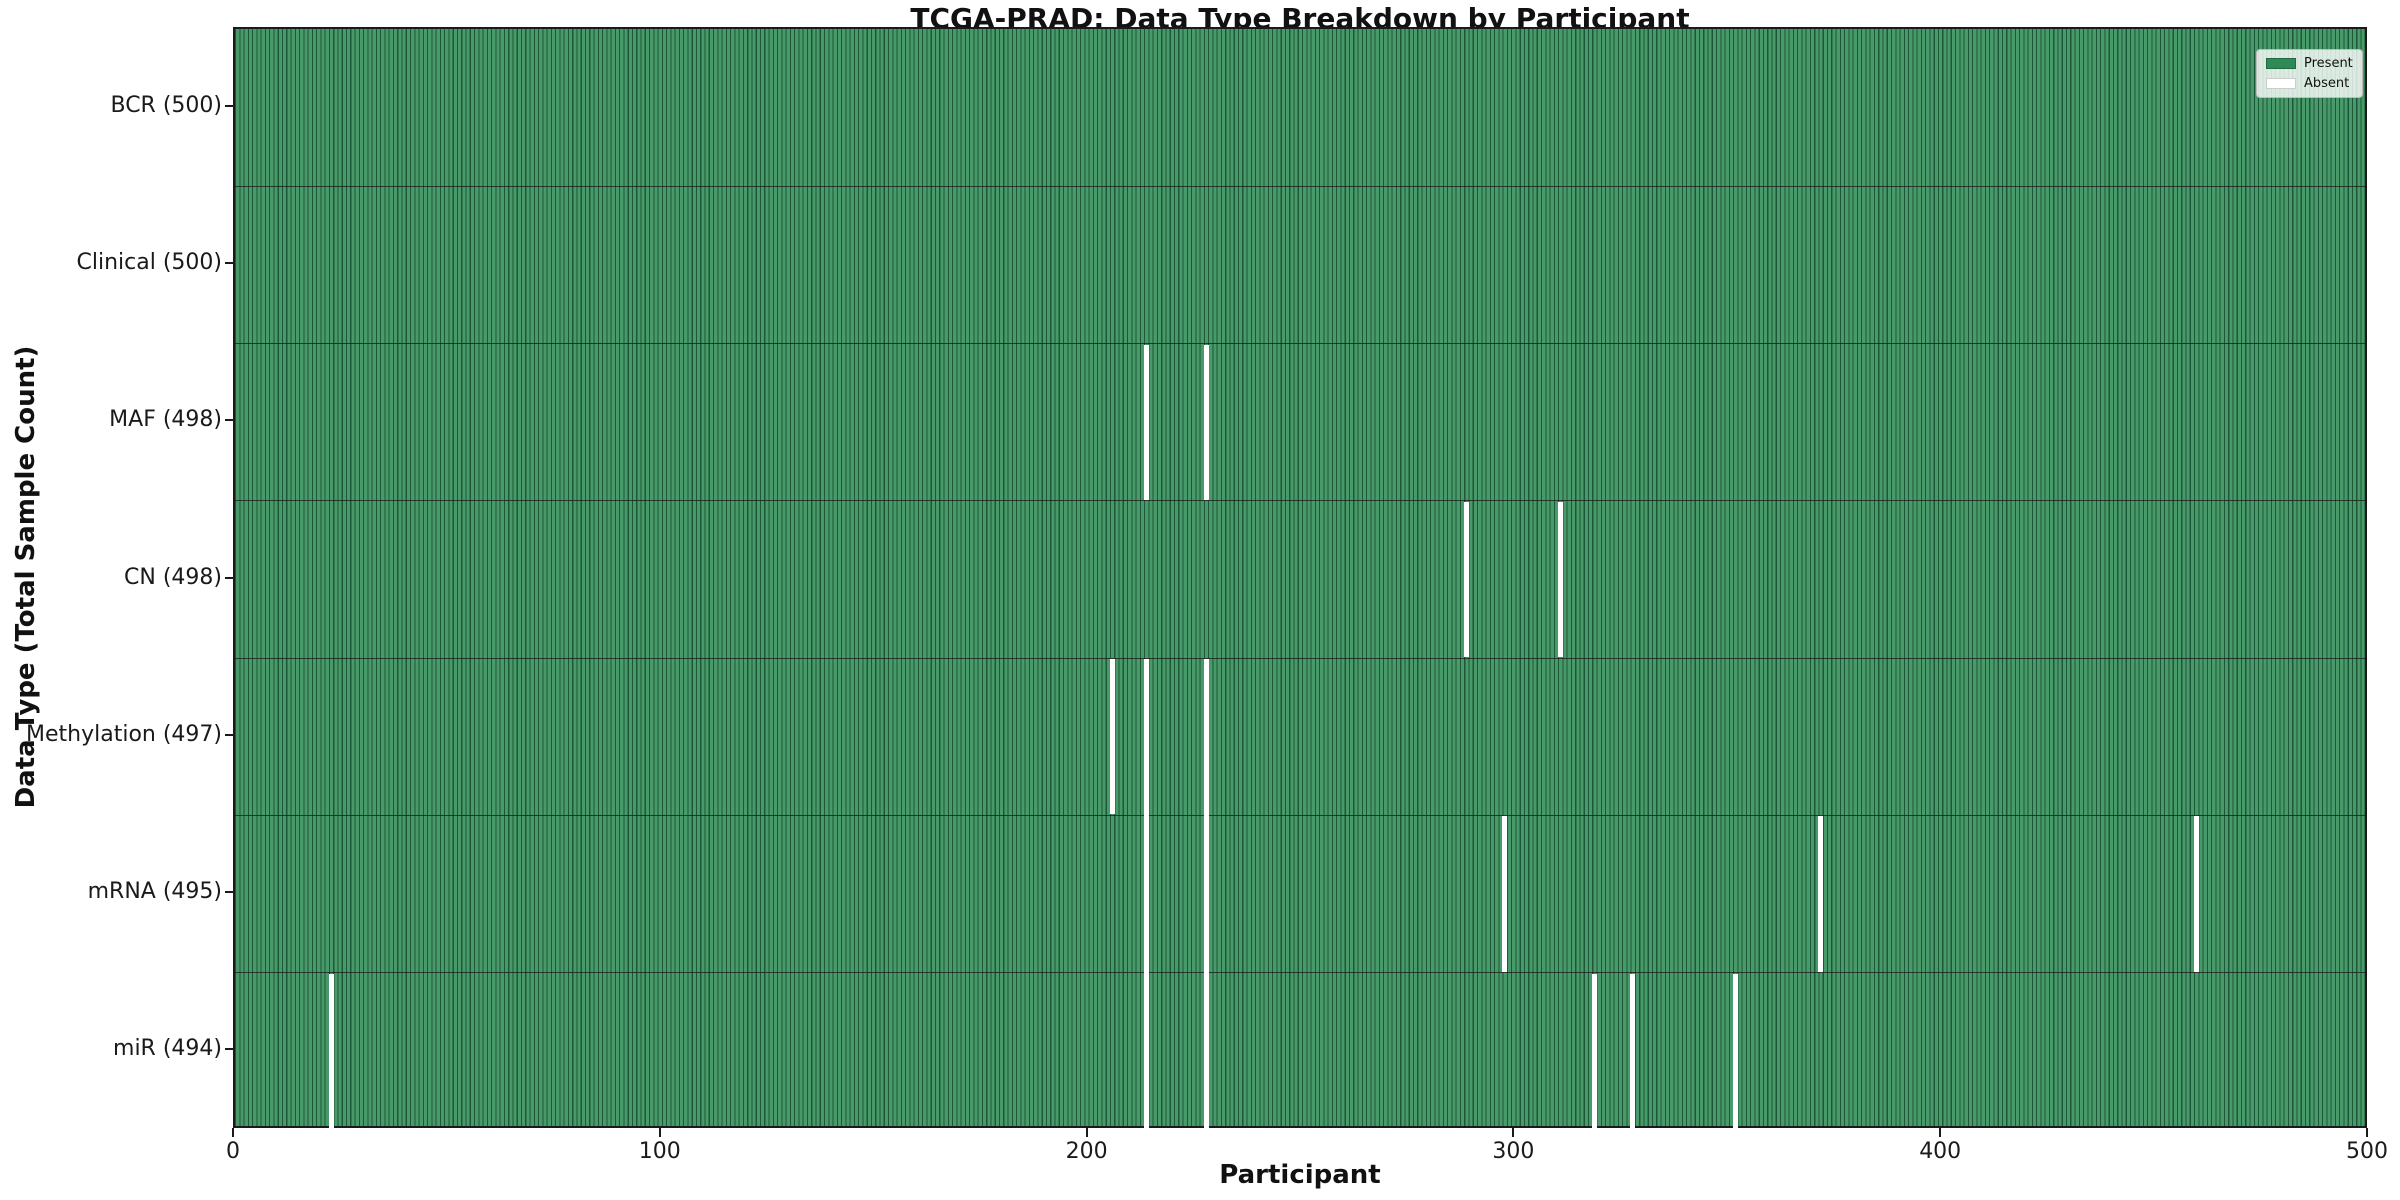 The image size is (2400, 1200). I want to click on y-tick-label: BCR (500), so click(166, 105).